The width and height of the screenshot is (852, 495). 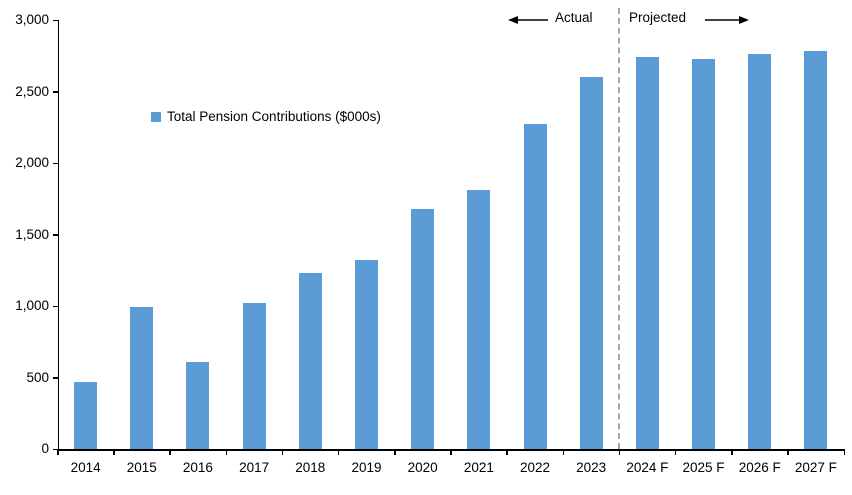 What do you see at coordinates (816, 250) in the screenshot?
I see `bar-2027-f` at bounding box center [816, 250].